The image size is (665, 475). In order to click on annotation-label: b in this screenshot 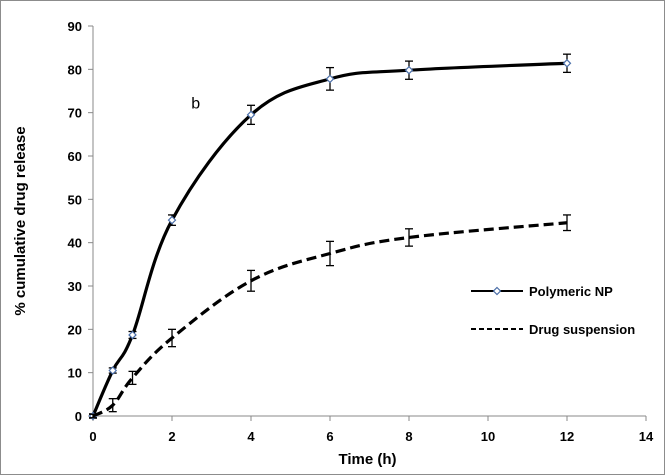, I will do `click(195, 103)`.